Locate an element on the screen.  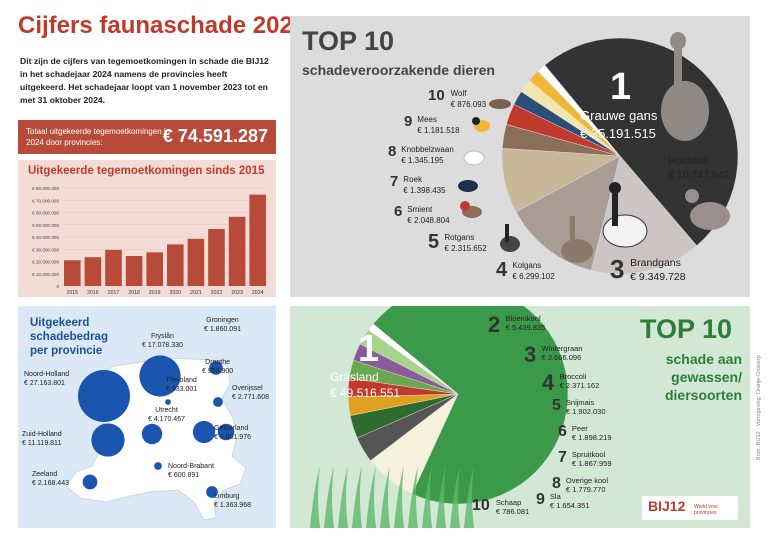
animal-value-Knobbelzwaan: € 1.345.195 is located at coordinates (422, 160).